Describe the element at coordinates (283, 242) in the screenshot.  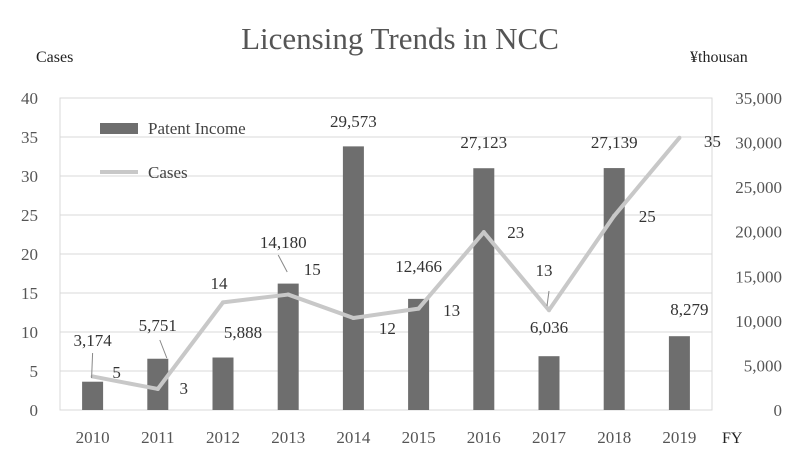
I see `bar-data-label: 14,180` at that location.